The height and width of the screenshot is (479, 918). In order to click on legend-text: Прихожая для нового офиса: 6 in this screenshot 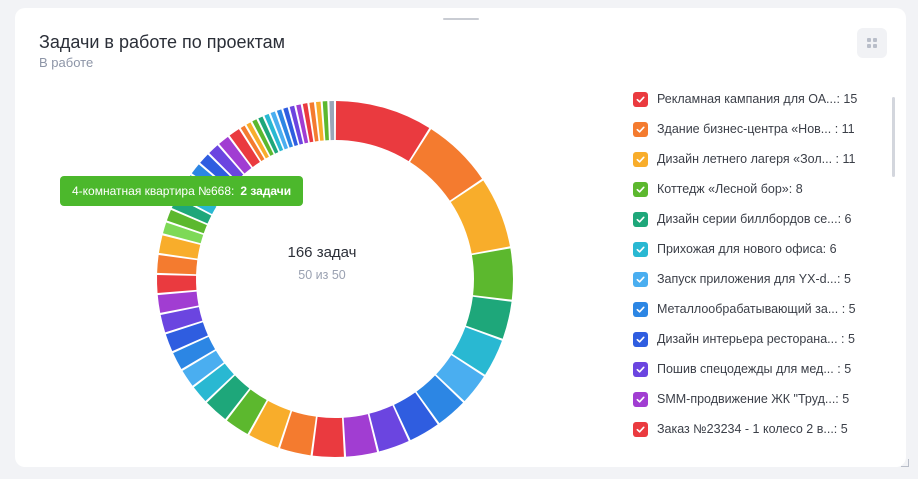, I will do `click(766, 249)`.